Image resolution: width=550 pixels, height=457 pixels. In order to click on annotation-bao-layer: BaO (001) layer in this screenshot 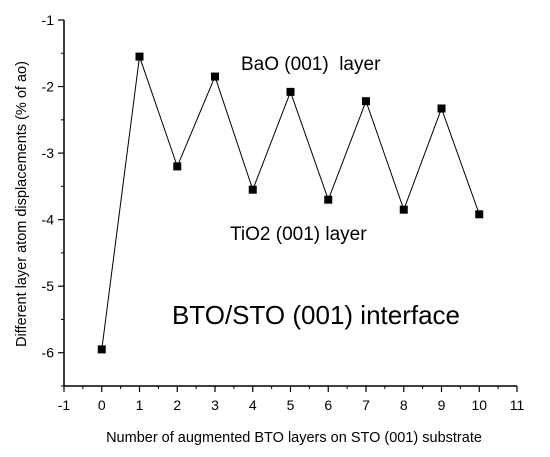, I will do `click(311, 64)`.